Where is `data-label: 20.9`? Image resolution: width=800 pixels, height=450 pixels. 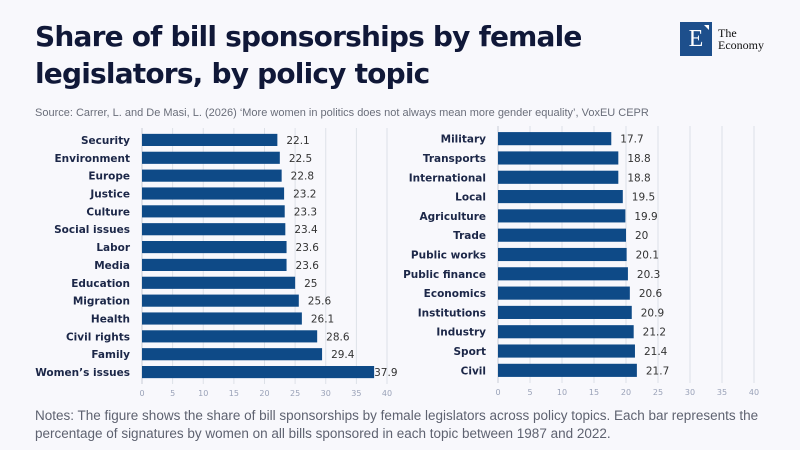
data-label: 20.9 is located at coordinates (652, 313).